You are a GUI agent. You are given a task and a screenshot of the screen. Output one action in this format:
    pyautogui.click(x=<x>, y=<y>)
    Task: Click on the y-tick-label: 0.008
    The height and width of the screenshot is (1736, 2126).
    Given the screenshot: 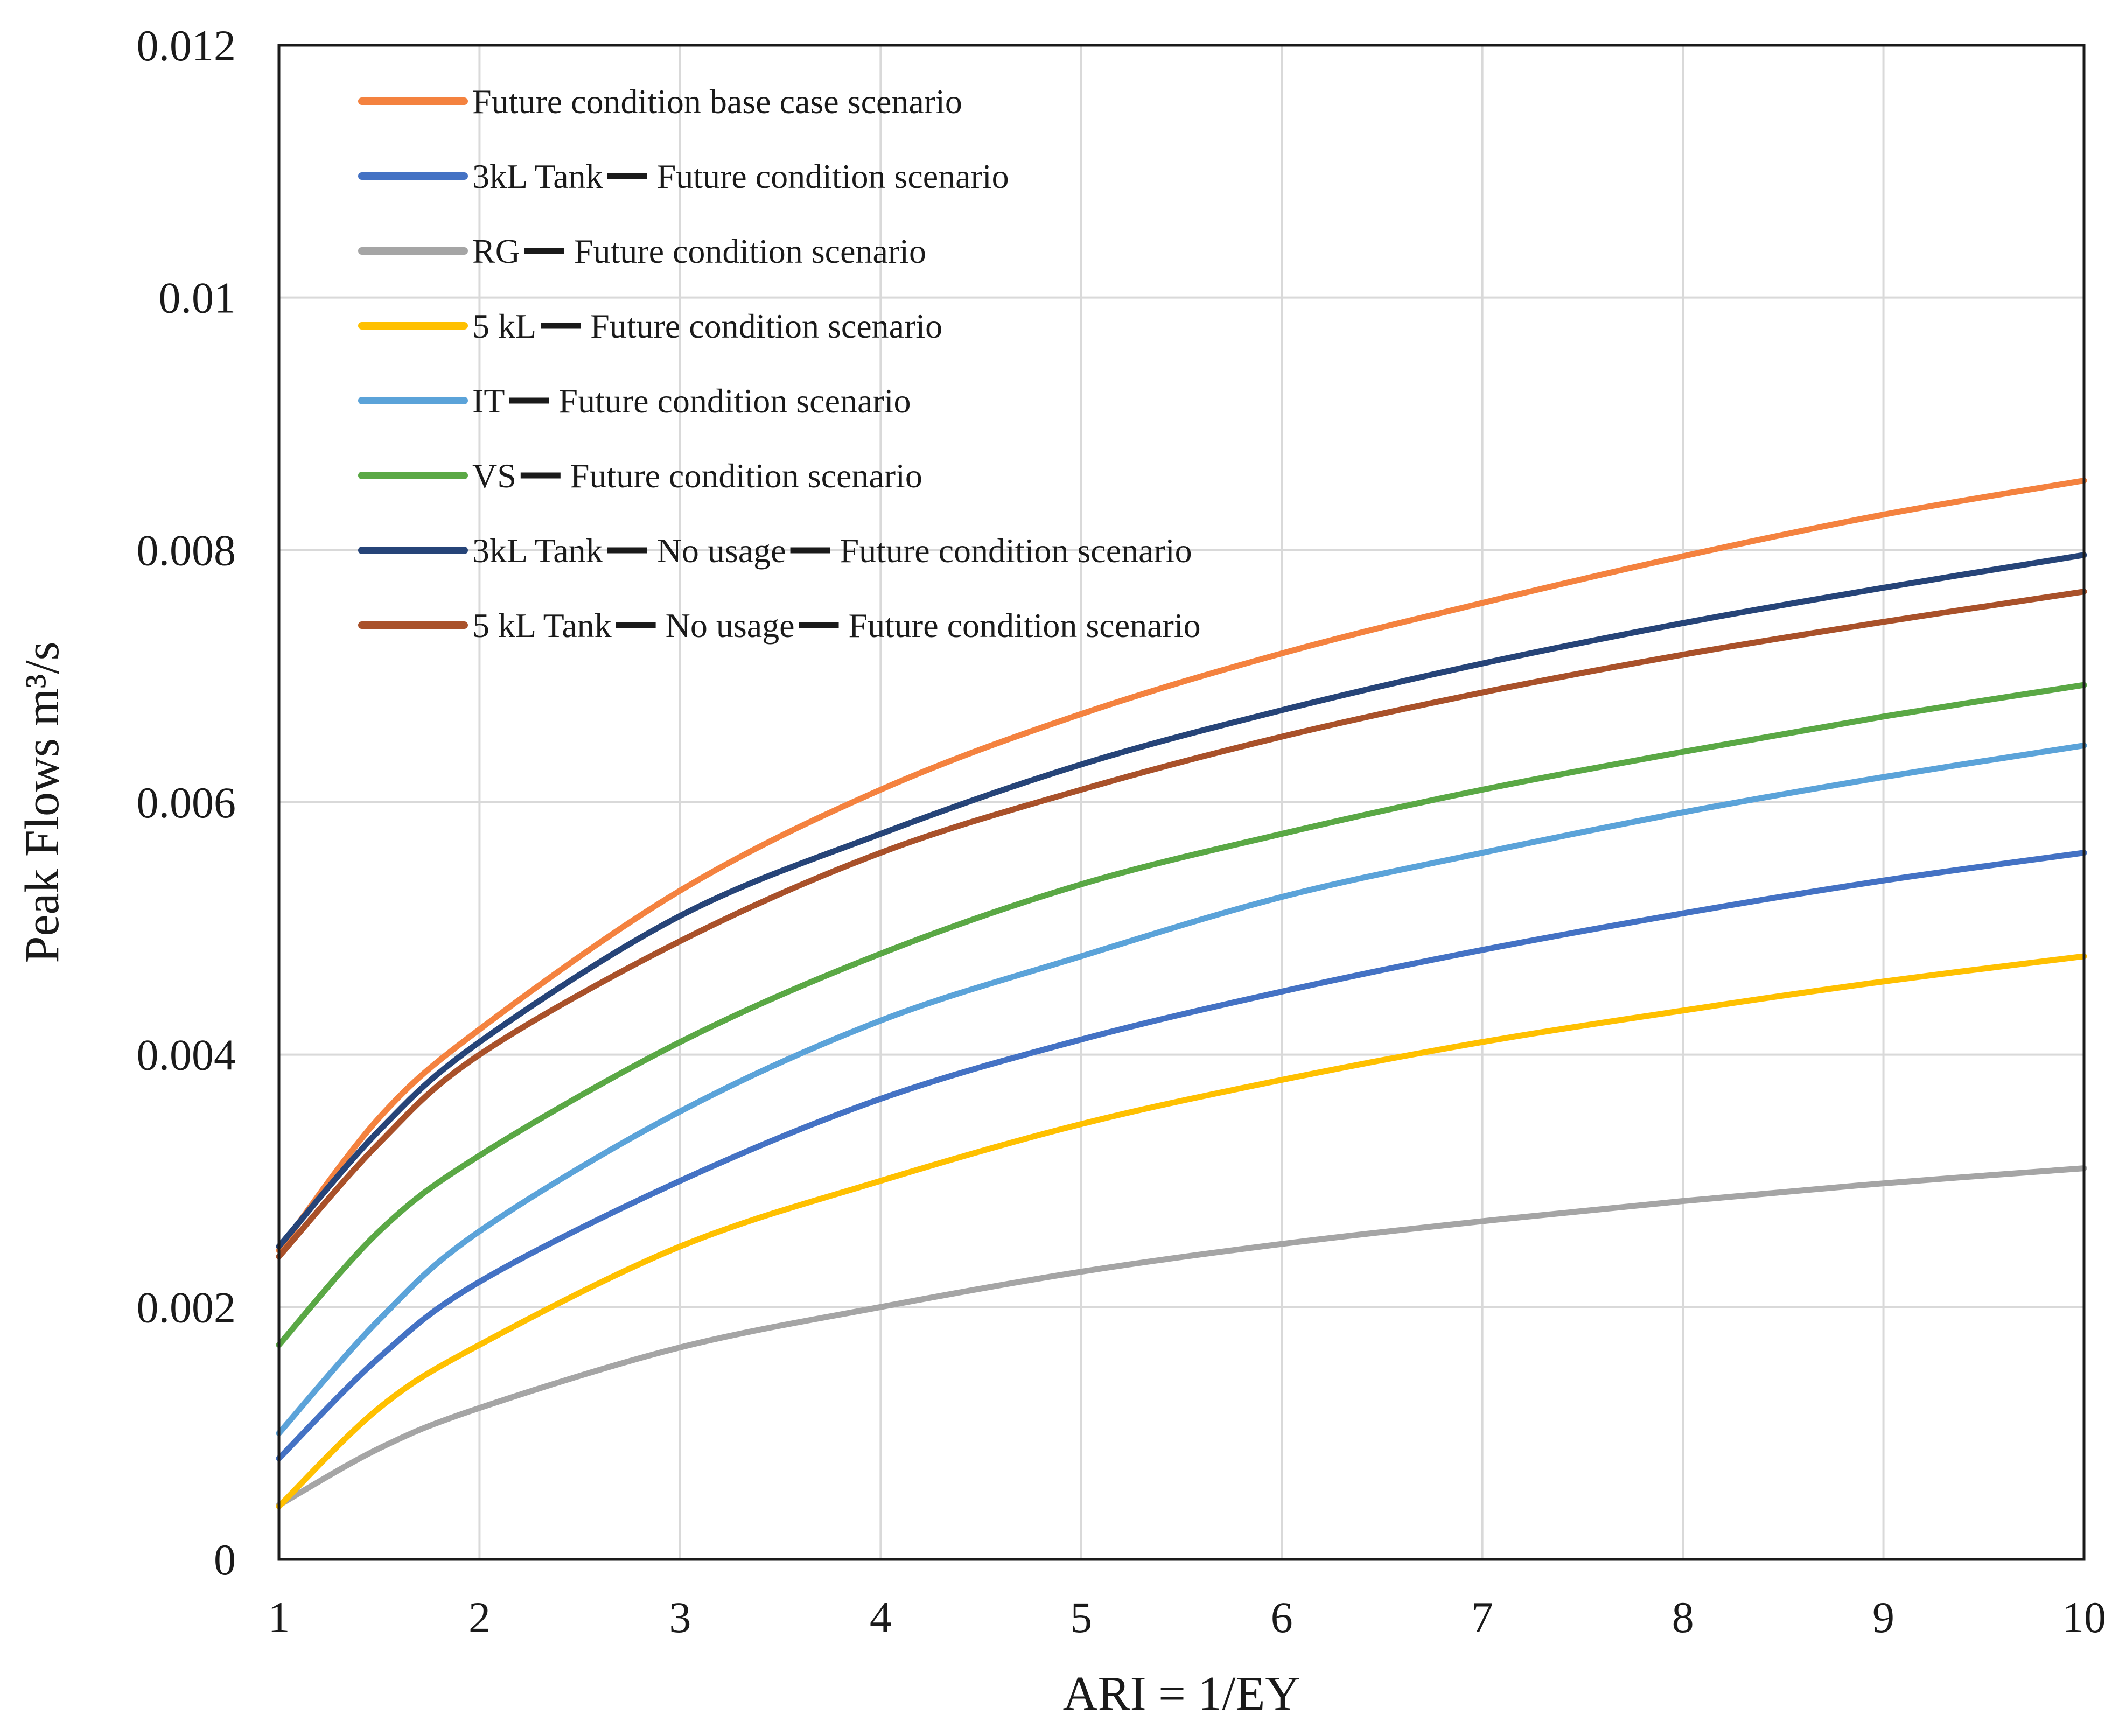 What is the action you would take?
    pyautogui.click(x=186, y=550)
    